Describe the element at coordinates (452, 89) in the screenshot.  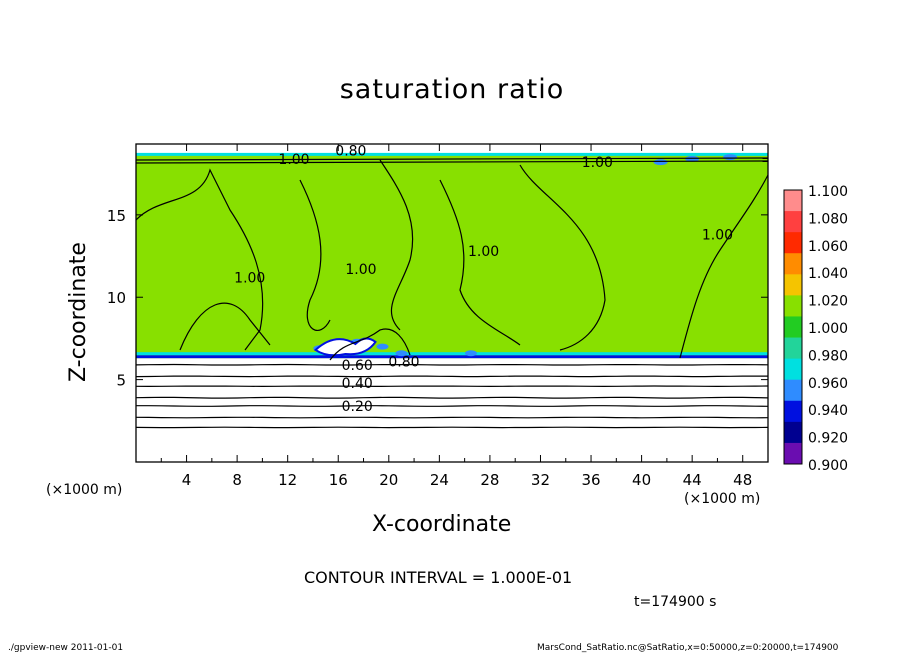
I see `chart-title: saturation ratio` at that location.